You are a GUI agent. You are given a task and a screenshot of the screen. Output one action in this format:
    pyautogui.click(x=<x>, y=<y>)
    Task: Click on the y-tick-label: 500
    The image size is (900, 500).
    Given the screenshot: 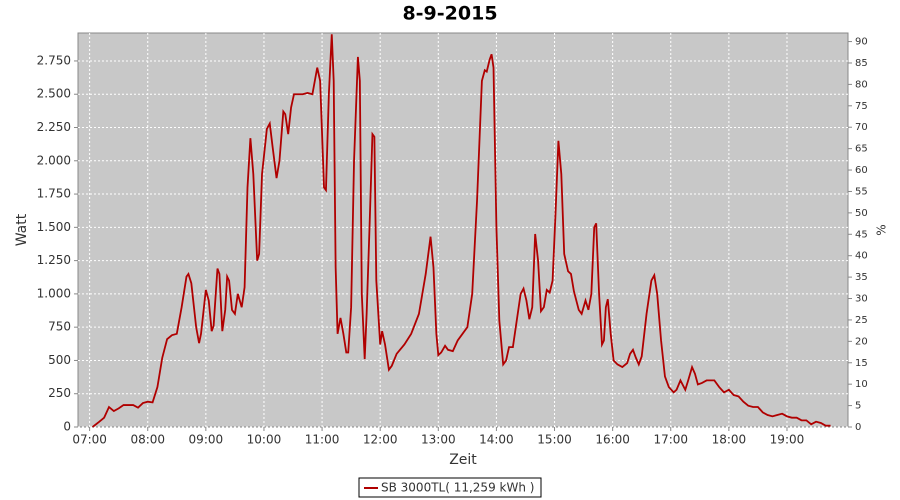 What is the action you would take?
    pyautogui.click(x=59, y=360)
    